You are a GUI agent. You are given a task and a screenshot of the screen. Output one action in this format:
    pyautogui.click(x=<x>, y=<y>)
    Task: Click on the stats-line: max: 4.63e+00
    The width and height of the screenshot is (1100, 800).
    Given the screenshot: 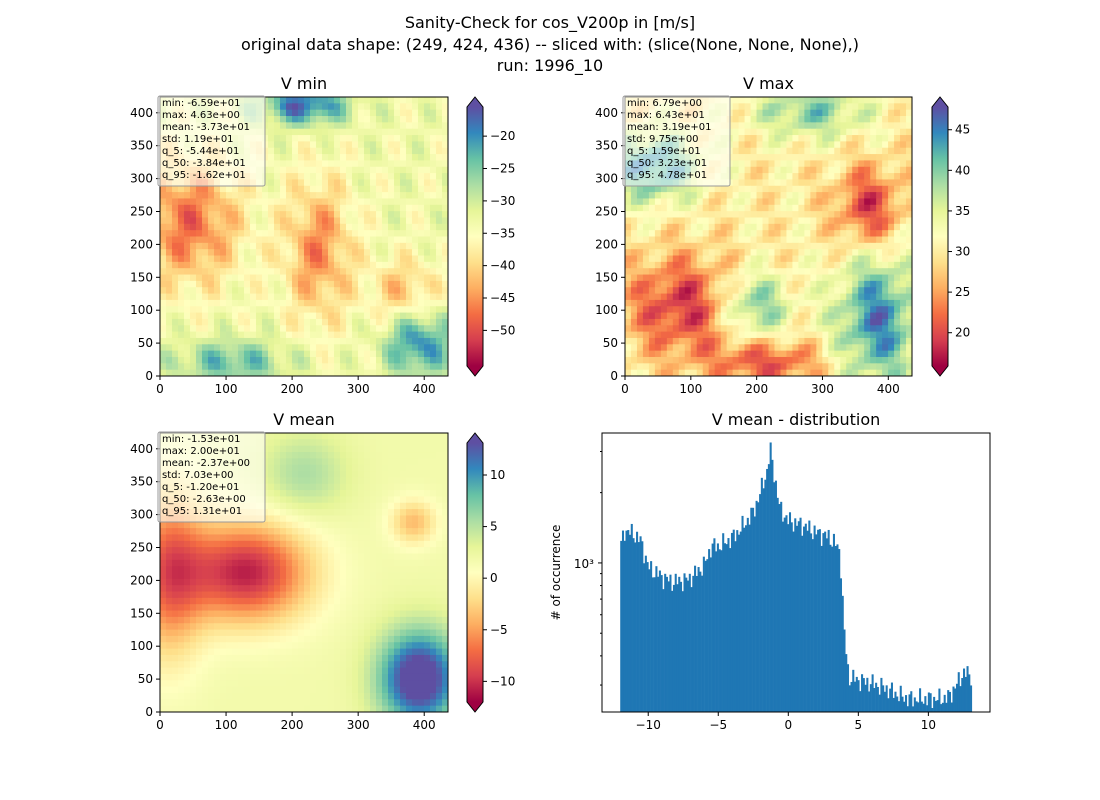 What is the action you would take?
    pyautogui.click(x=201, y=115)
    